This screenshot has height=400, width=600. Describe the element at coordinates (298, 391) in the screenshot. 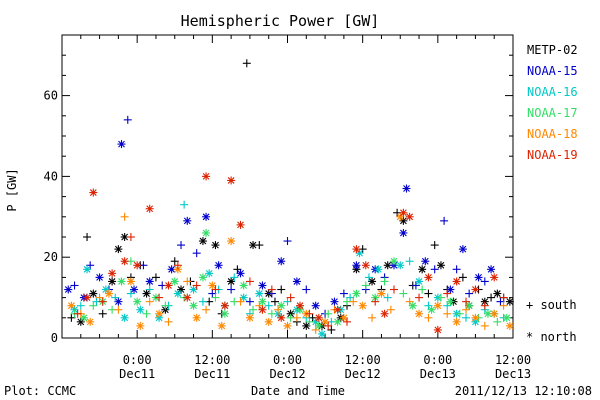

I see `x-axis-label: Date and Time` at that location.